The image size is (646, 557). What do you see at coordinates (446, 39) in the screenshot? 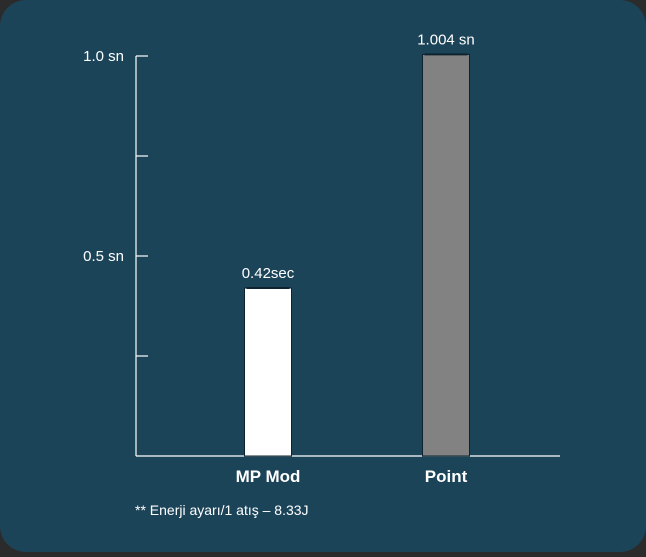
I see `data-label: 1.004 sn` at bounding box center [446, 39].